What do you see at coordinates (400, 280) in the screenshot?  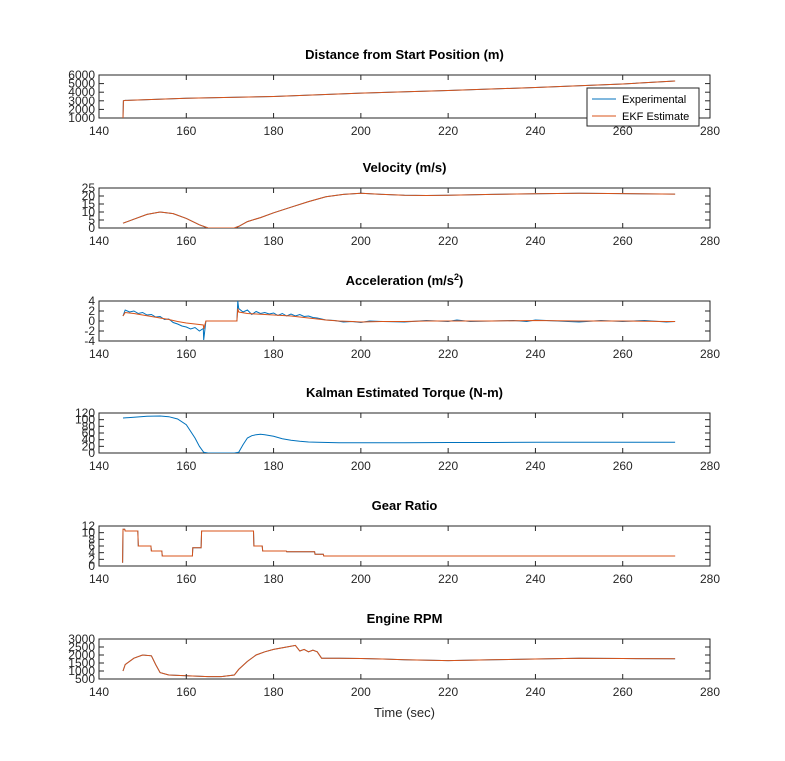 I see `subplot-title-text: Acceleration (m/s` at bounding box center [400, 280].